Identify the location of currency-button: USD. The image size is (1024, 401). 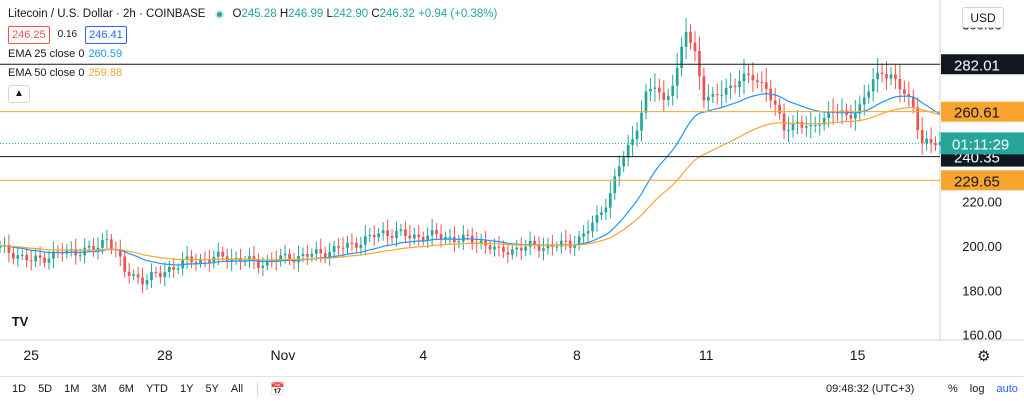
(983, 17).